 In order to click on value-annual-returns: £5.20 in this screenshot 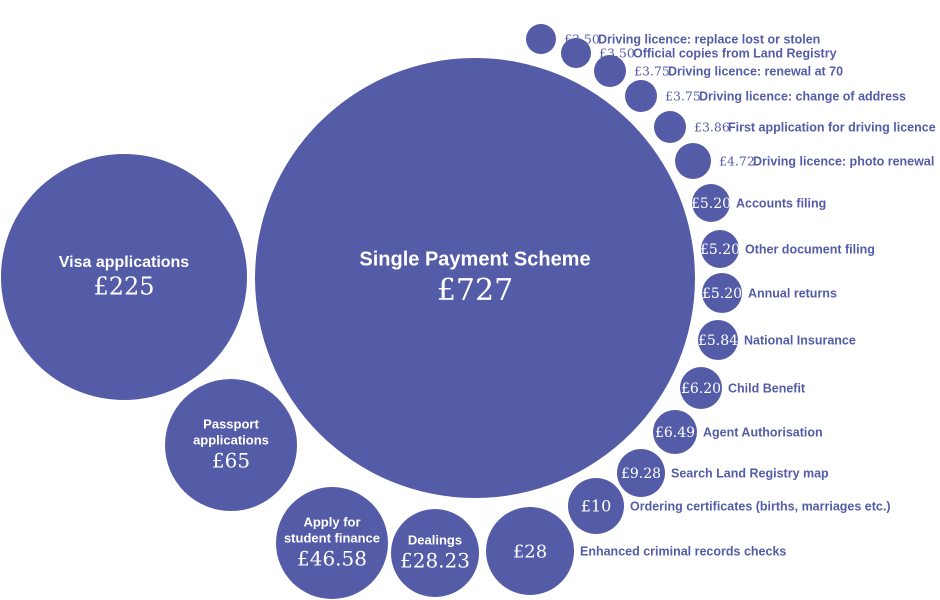, I will do `click(722, 294)`.